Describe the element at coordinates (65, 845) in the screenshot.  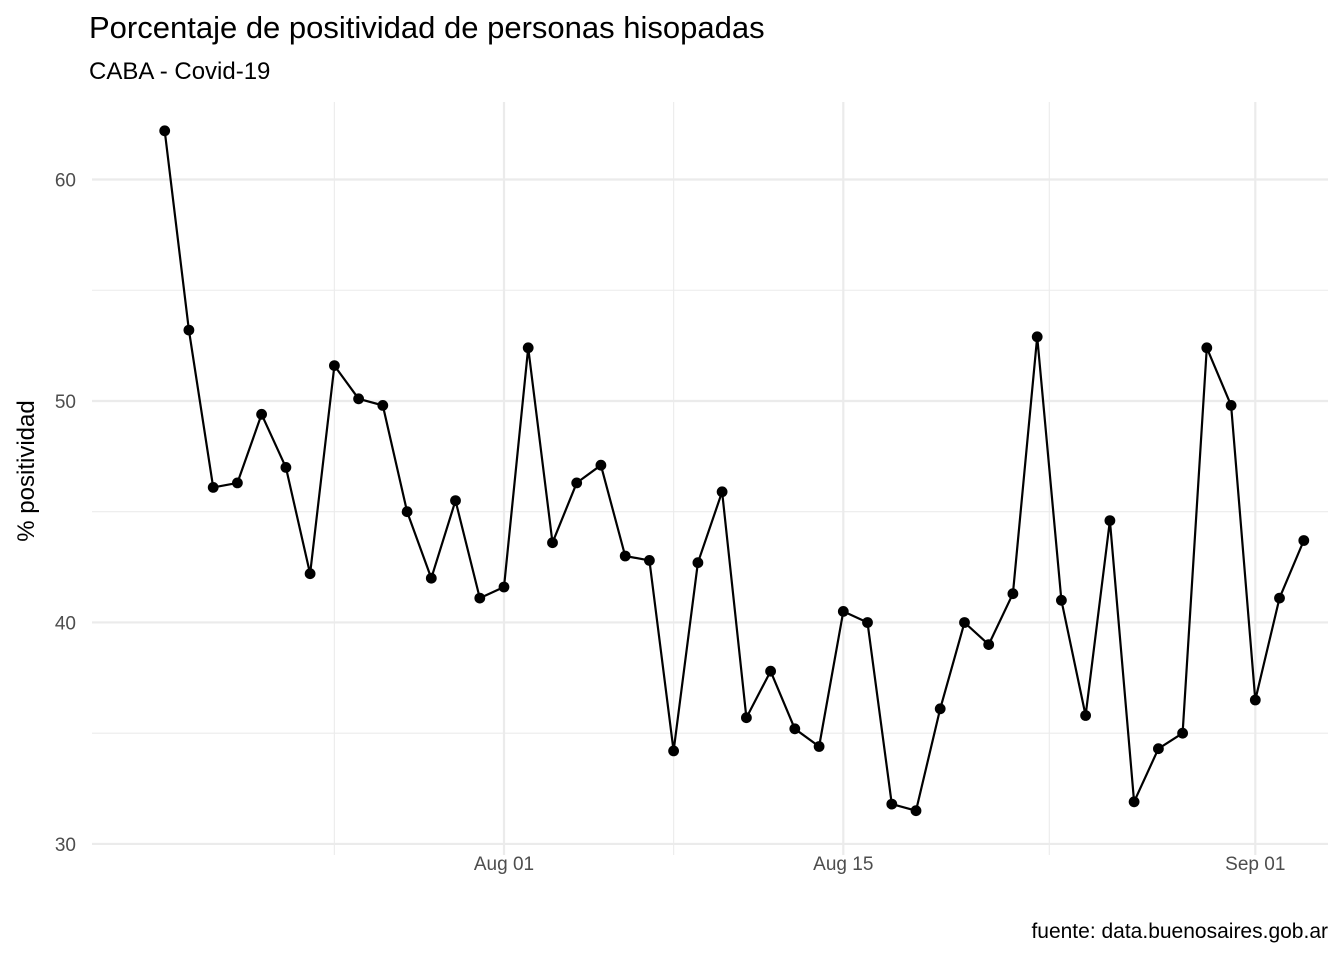
I see `y-tick-label: 30` at that location.